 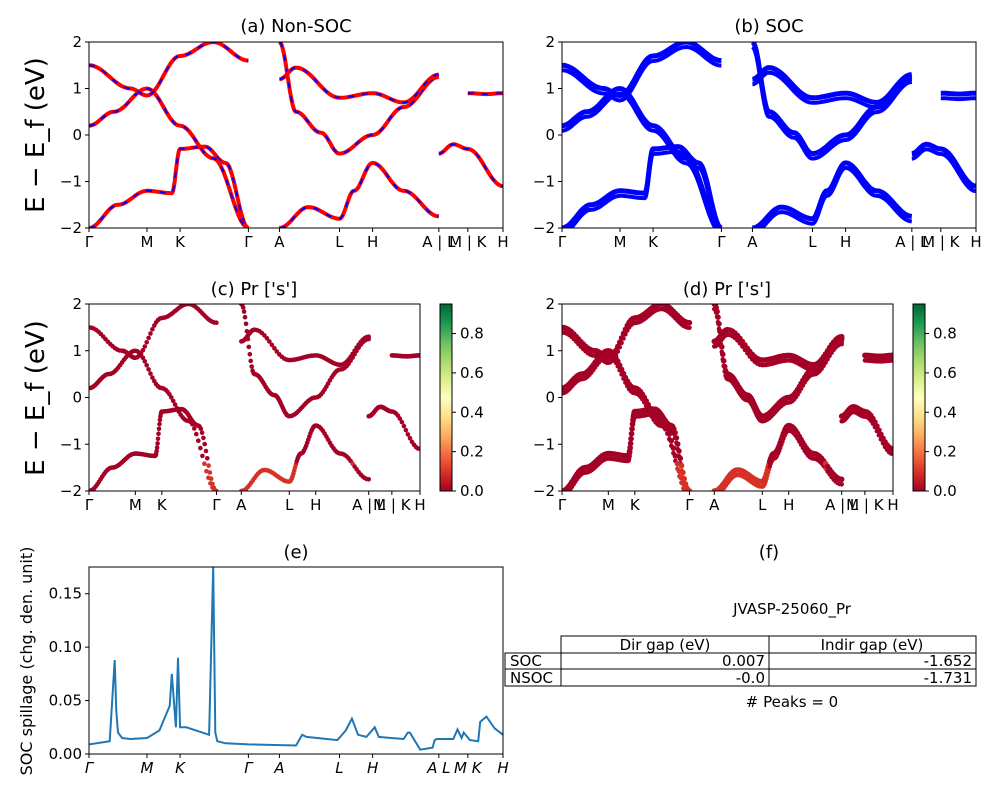 I want to click on spillage-line, so click(x=296, y=659).